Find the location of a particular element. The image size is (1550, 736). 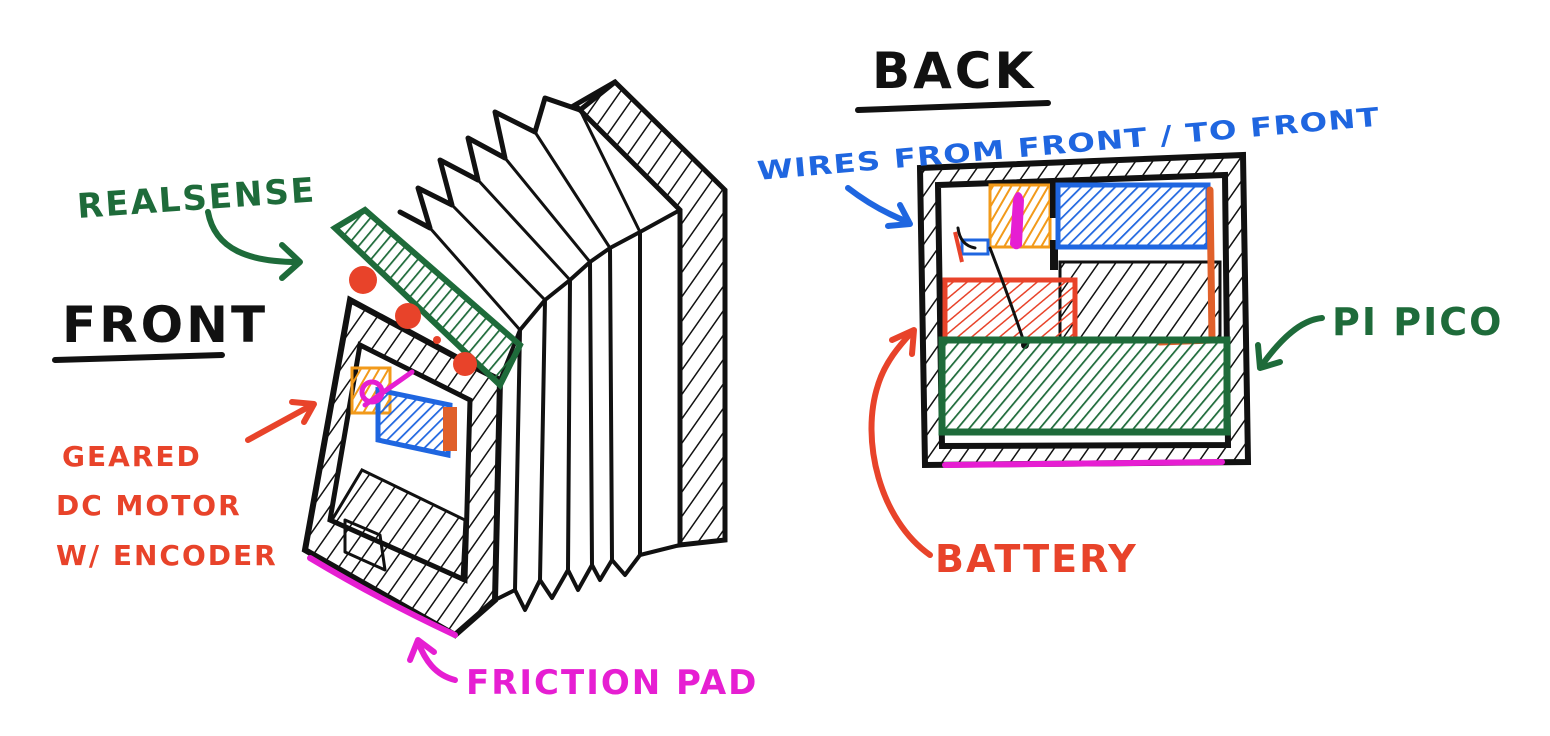

back-connector-wire is located at coordinates (966, 238).